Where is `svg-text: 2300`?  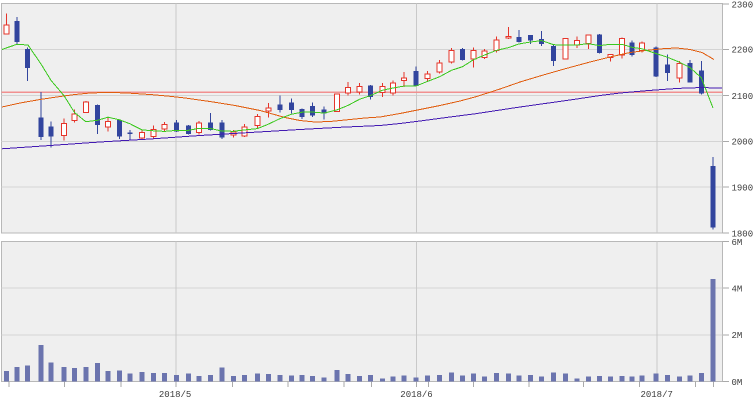 svg-text: 2300 is located at coordinates (743, 5).